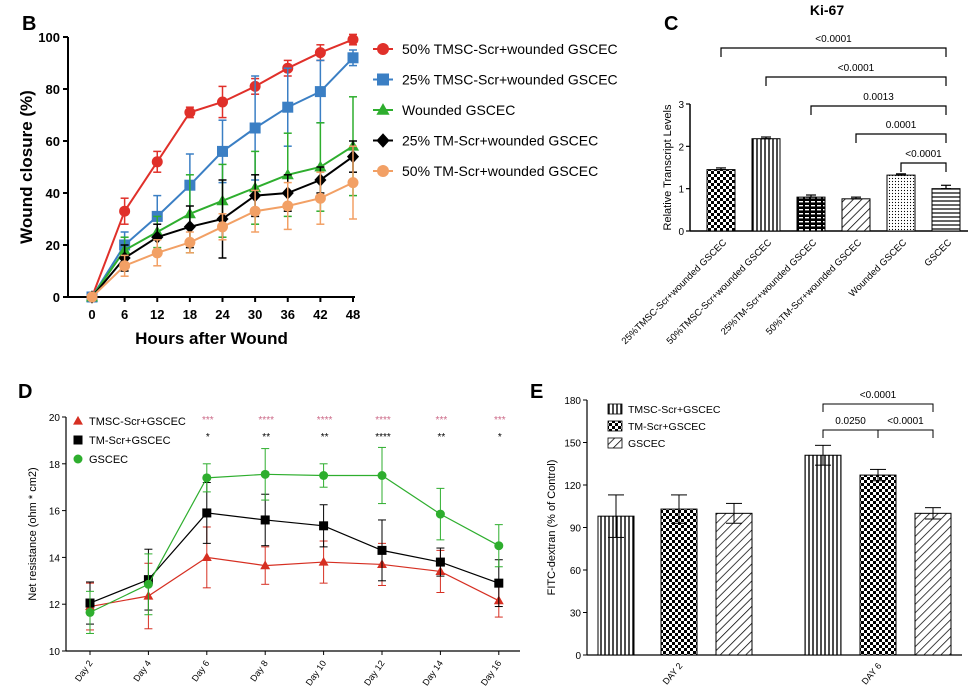 The image size is (975, 695). Describe the element at coordinates (53, 245) in the screenshot. I see `b-ytick-label: 20` at that location.